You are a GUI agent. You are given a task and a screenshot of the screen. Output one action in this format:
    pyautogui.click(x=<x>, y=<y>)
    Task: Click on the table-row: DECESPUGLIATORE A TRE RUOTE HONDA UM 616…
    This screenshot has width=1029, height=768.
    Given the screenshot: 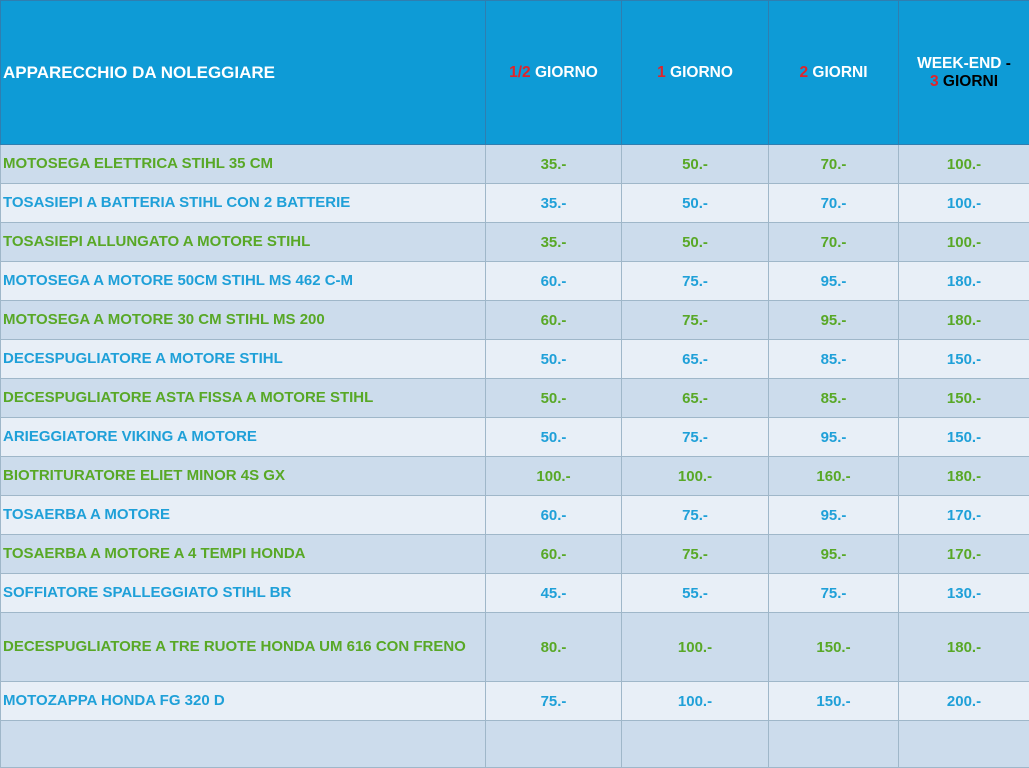 What is the action you would take?
    pyautogui.click(x=514, y=647)
    